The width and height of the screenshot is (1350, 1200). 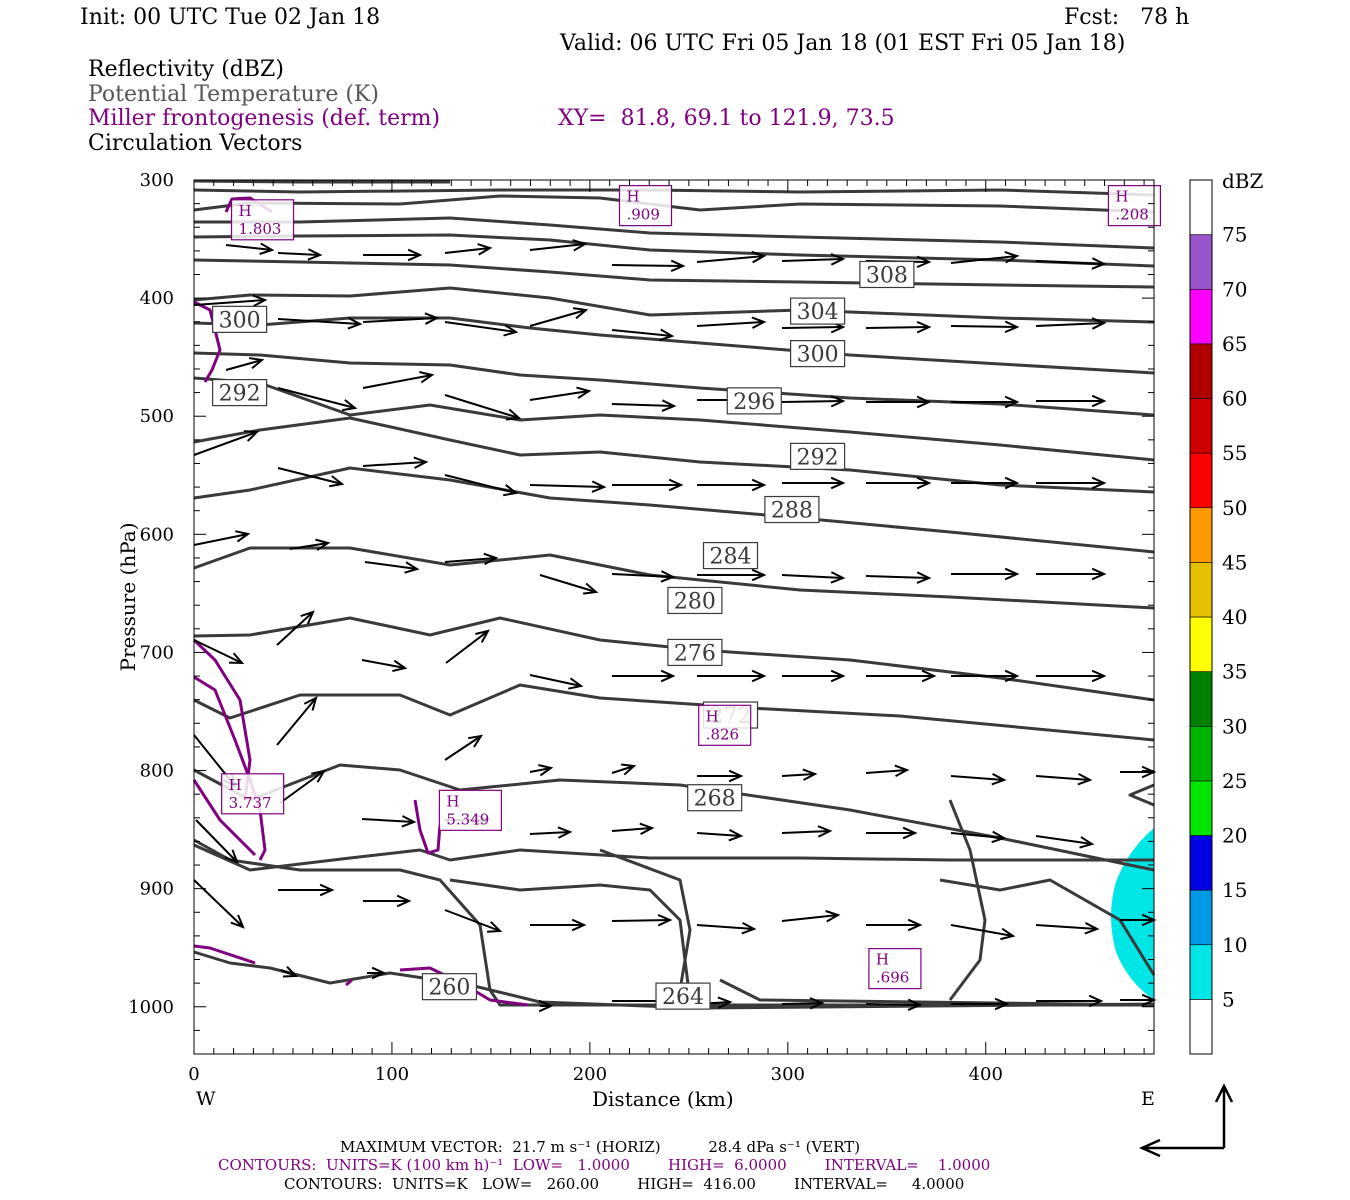 I want to click on colorbar-tick-label: 60, so click(x=1234, y=399).